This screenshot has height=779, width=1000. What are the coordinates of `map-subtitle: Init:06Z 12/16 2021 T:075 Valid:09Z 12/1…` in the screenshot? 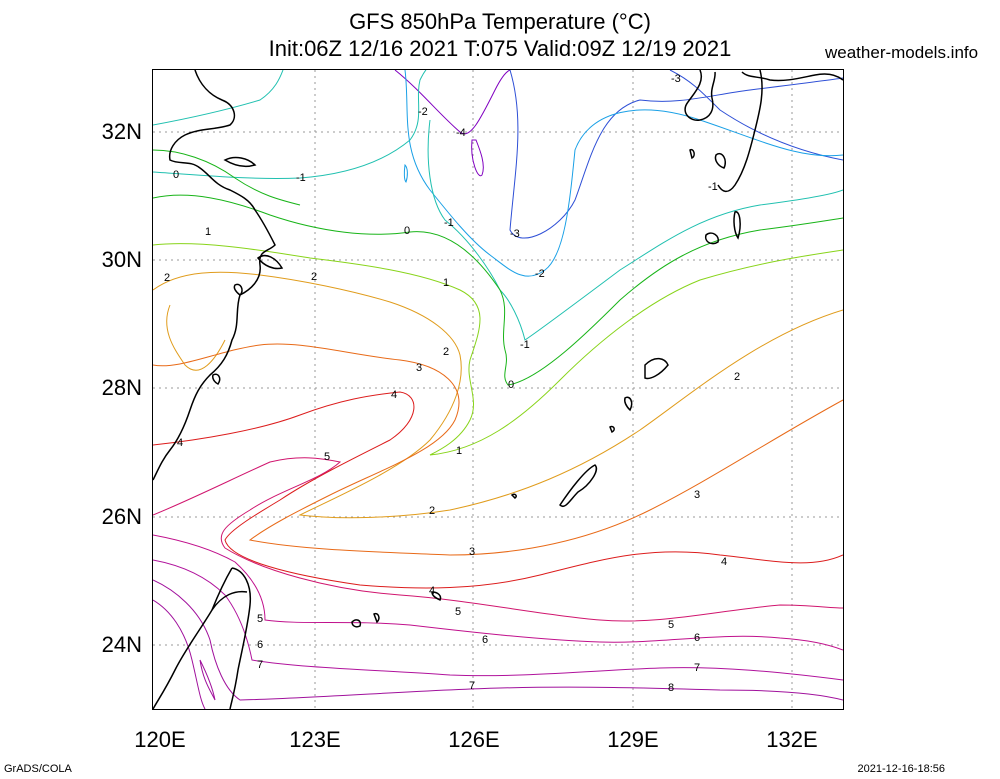 It's located at (500, 48).